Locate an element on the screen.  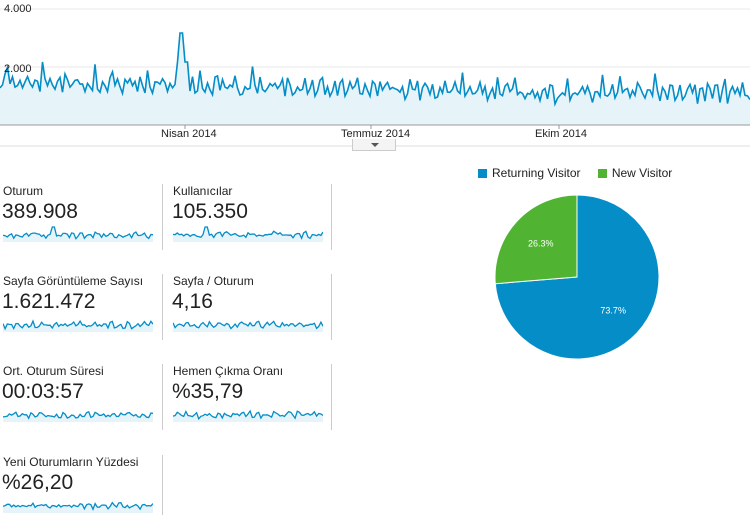
metric-hemen-cikma: Hemen Çıkma Oranı %35,79 is located at coordinates (249, 398).